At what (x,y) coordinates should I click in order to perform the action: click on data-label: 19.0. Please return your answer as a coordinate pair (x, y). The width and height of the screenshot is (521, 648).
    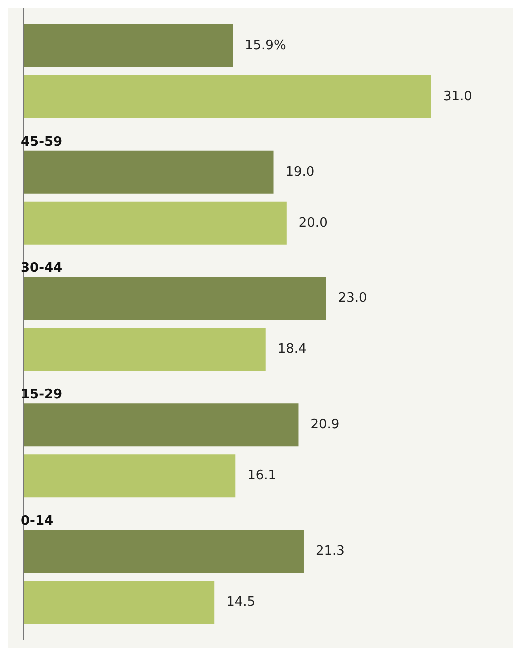
    Looking at the image, I should click on (300, 172).